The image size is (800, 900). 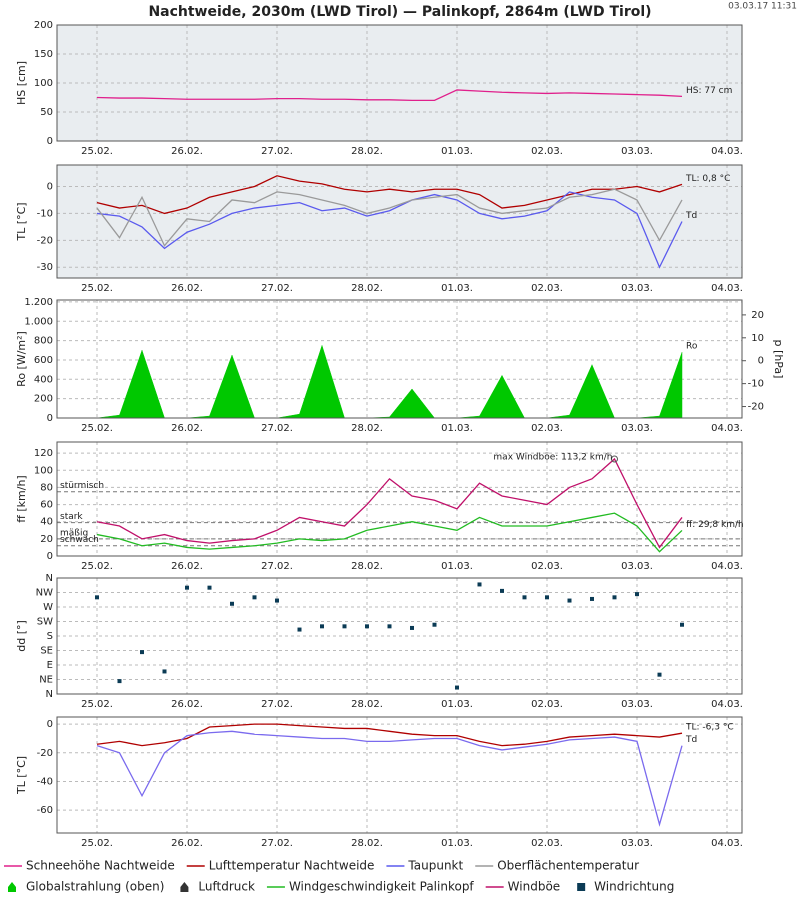 What do you see at coordinates (45, 753) in the screenshot?
I see `y-tick-label: -20` at bounding box center [45, 753].